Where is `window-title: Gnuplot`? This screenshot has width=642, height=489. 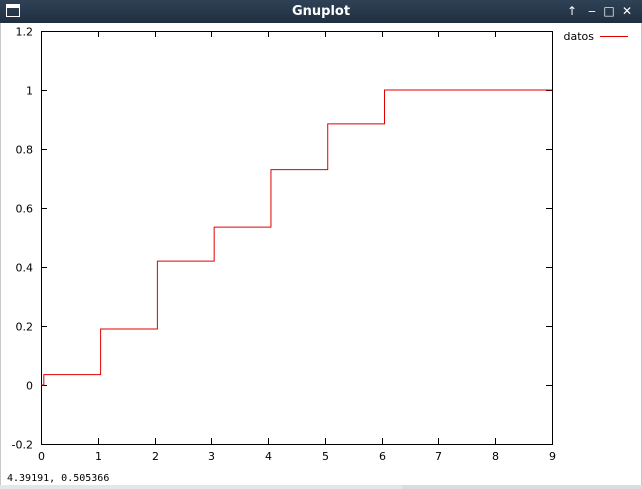 window-title: Gnuplot is located at coordinates (321, 11).